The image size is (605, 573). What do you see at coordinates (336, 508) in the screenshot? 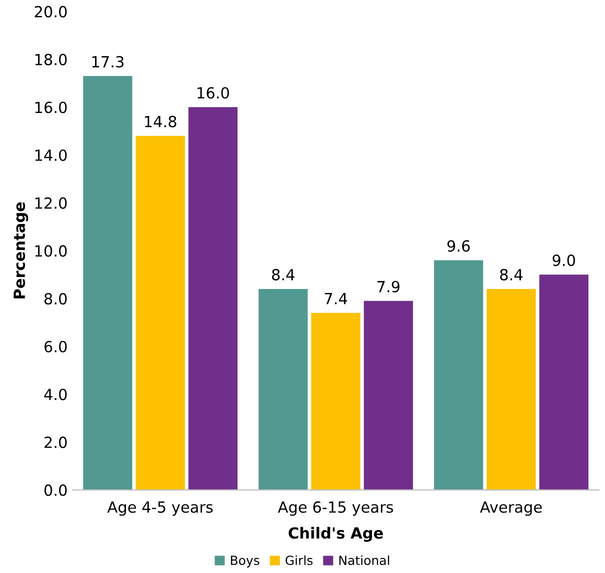
I see `x-tick-label: Age 6-15 years` at bounding box center [336, 508].